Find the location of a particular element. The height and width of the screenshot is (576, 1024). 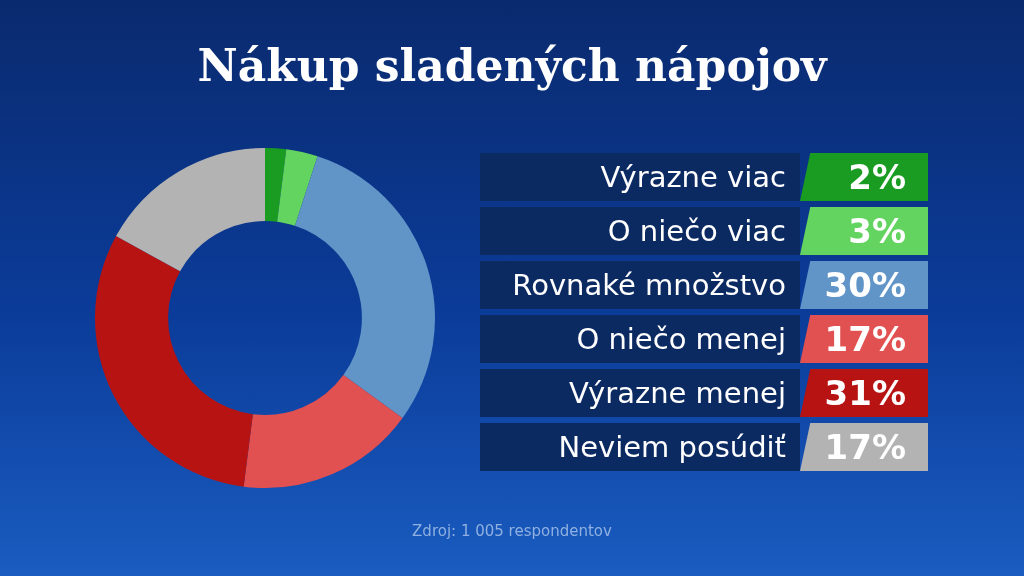

legend-label: Výrazne viac is located at coordinates (640, 177).